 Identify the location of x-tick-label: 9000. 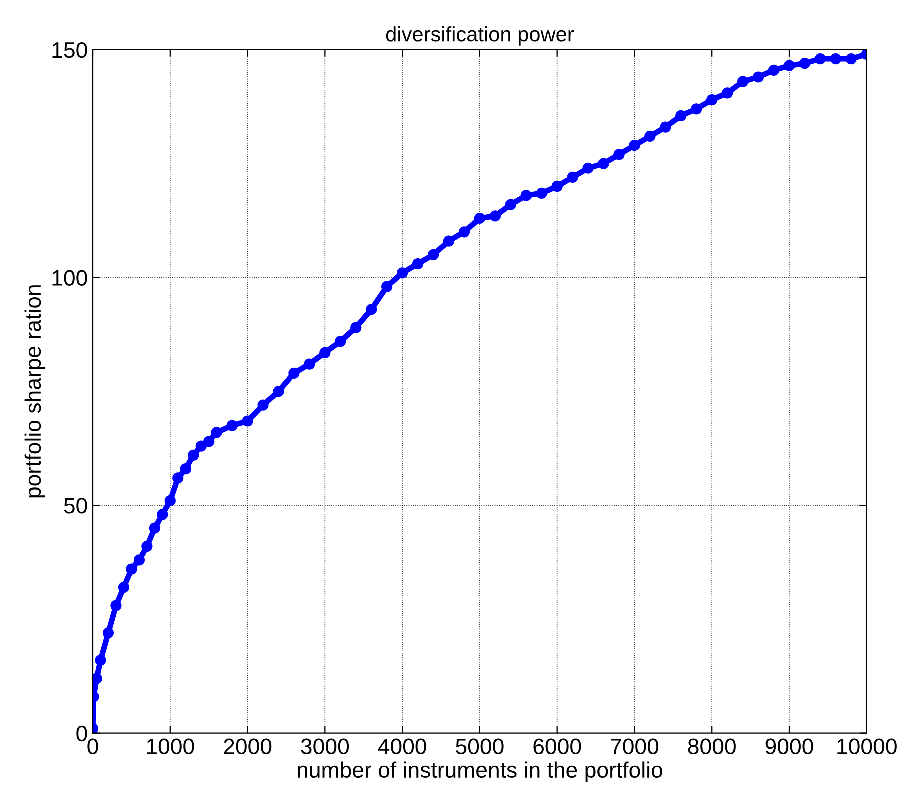
(790, 746).